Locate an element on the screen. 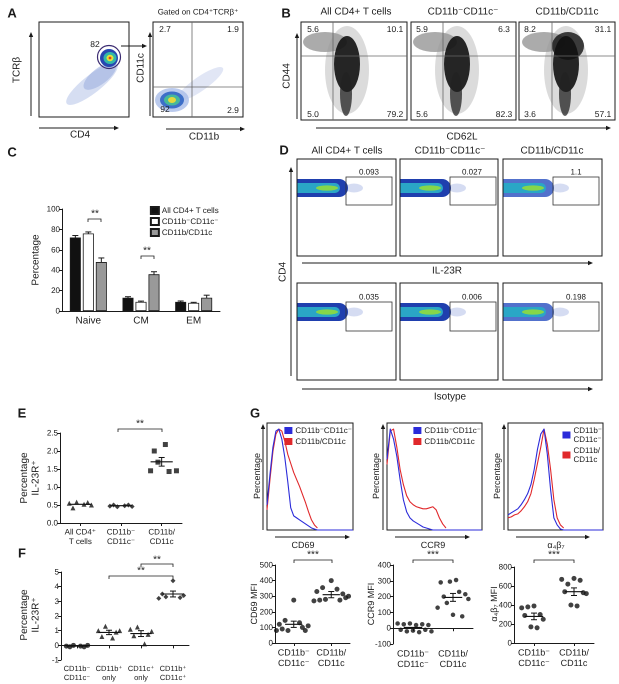 The width and height of the screenshot is (619, 684). text: 2.7 is located at coordinates (165, 29).